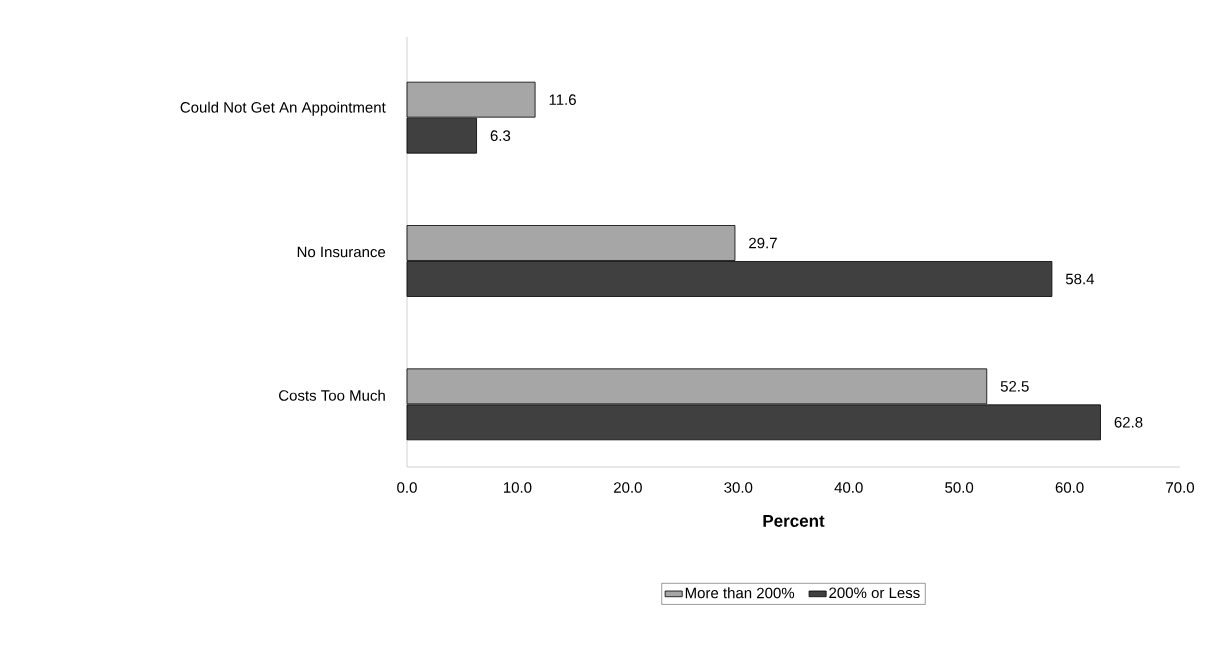  Describe the element at coordinates (1128, 422) in the screenshot. I see `data-label: 62.8` at that location.